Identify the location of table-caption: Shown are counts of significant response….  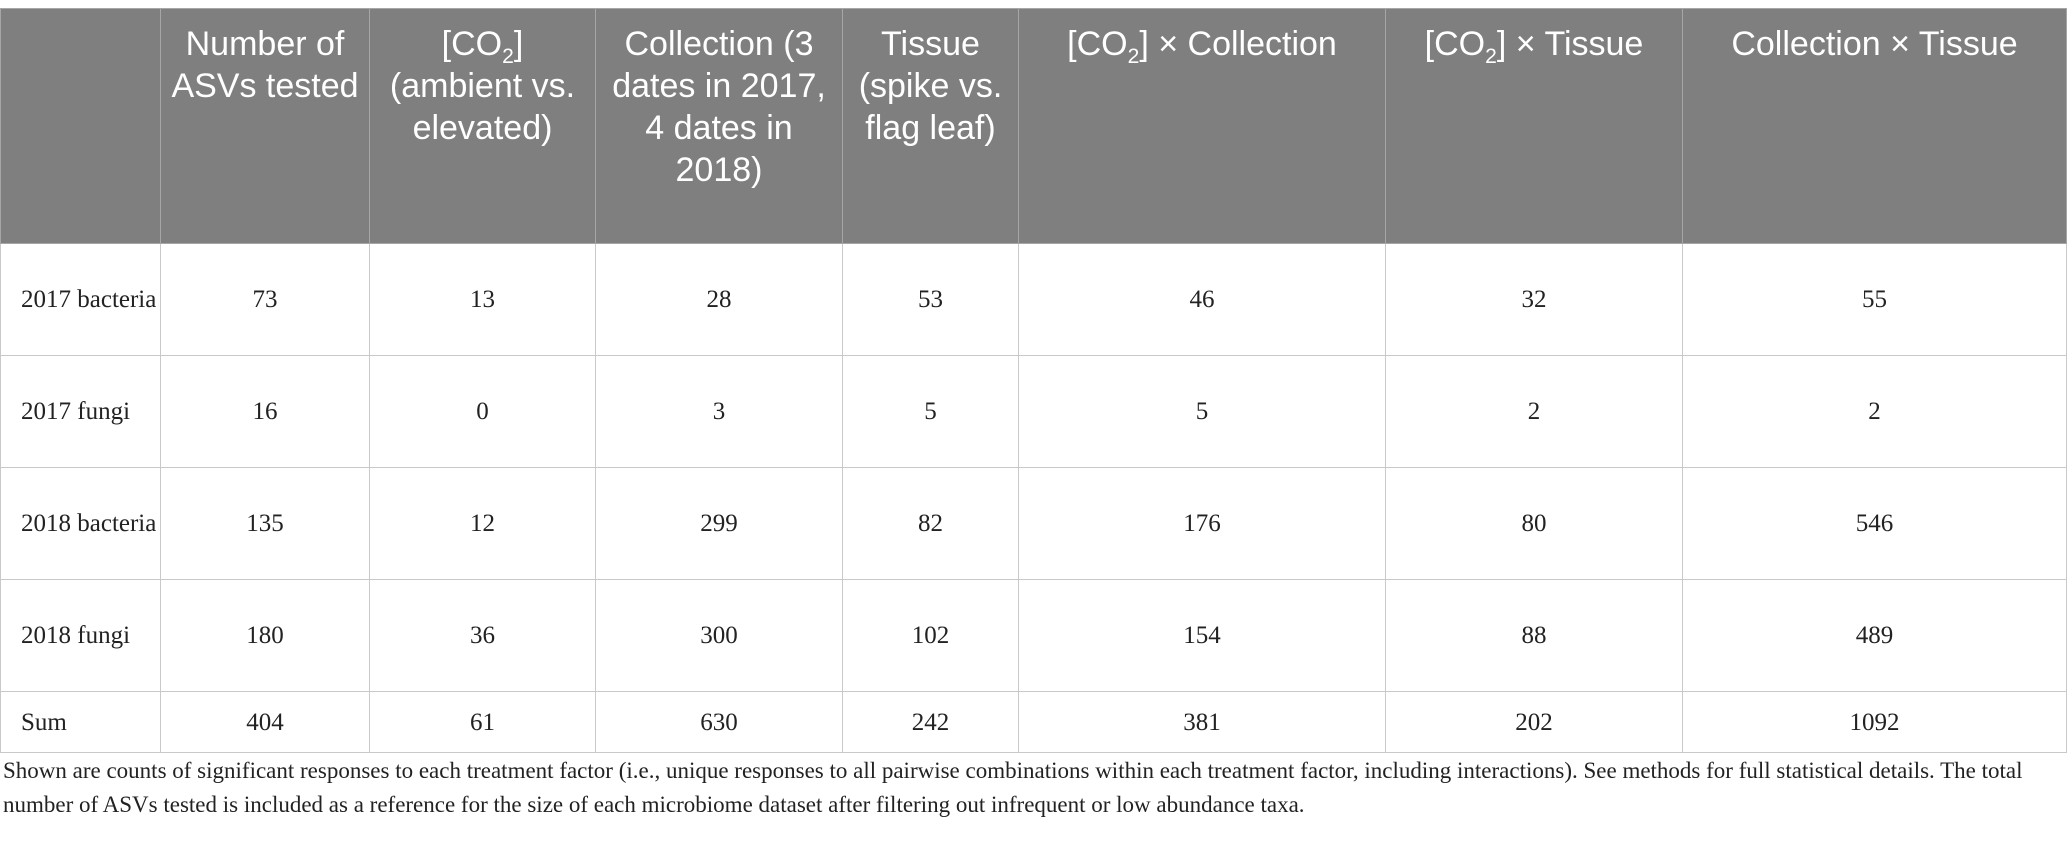
(1013, 787).